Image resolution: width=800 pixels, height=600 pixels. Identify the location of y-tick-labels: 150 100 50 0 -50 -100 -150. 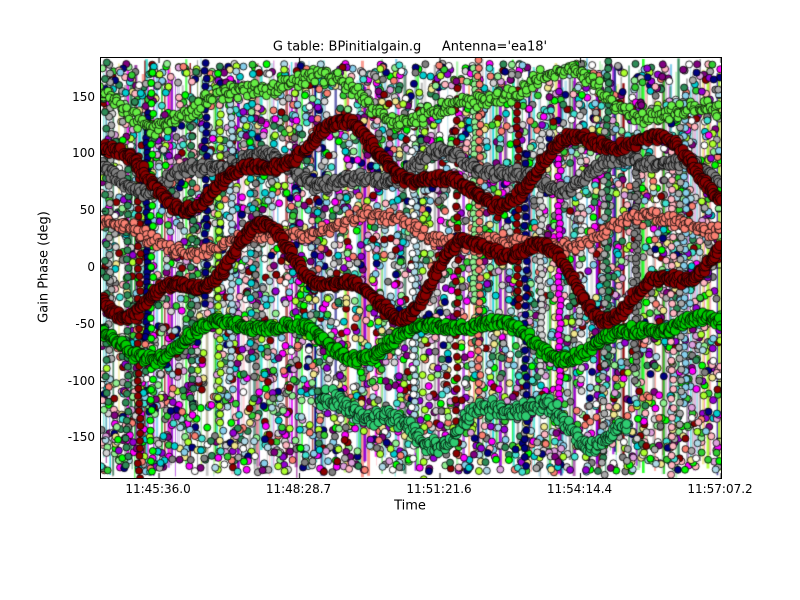
(75, 267).